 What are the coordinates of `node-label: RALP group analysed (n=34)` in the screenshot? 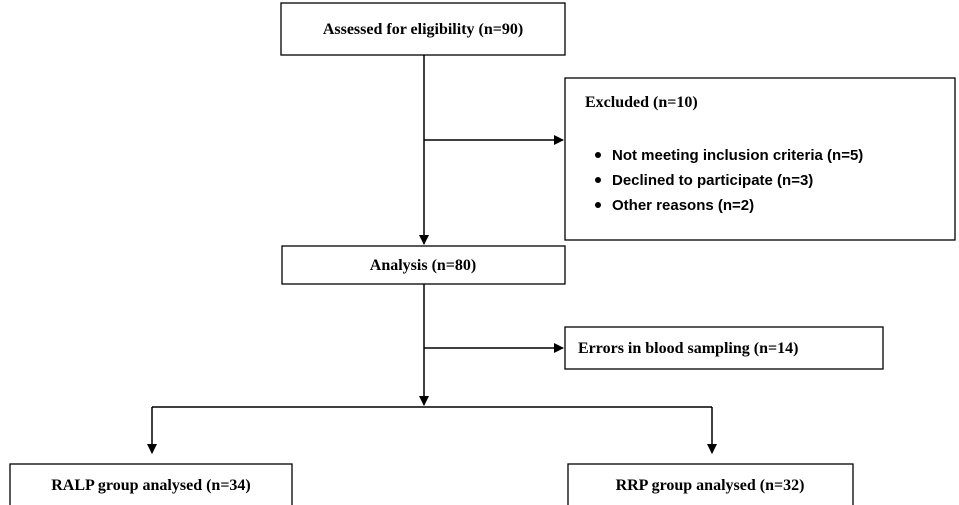 It's located at (151, 485).